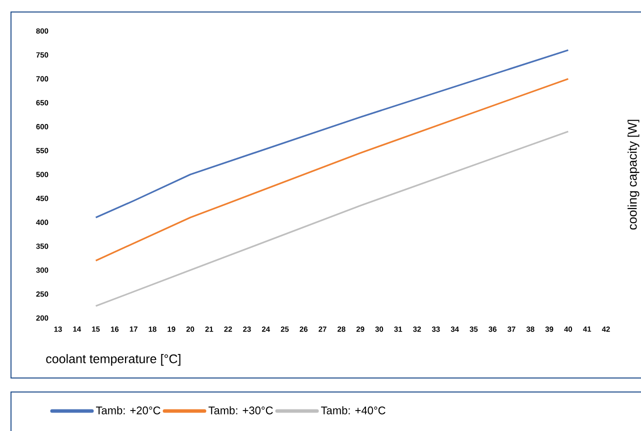  Describe the element at coordinates (113, 360) in the screenshot. I see `x-axis-title: coolant temperature [°C]` at that location.